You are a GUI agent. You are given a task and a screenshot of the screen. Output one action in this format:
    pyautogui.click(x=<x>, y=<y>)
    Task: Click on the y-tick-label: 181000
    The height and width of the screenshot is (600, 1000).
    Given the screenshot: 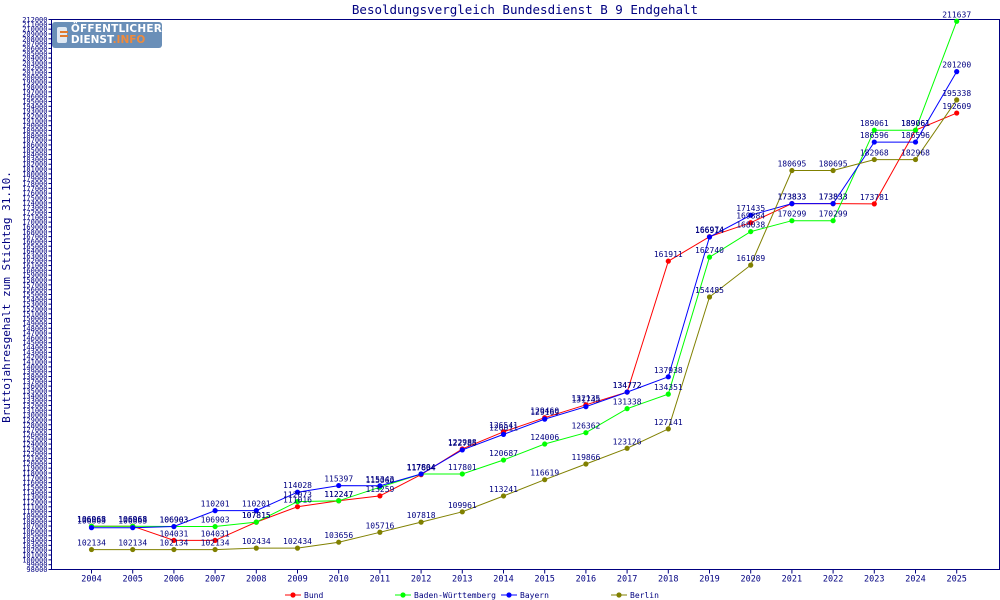 What is the action you would take?
    pyautogui.click(x=34, y=170)
    